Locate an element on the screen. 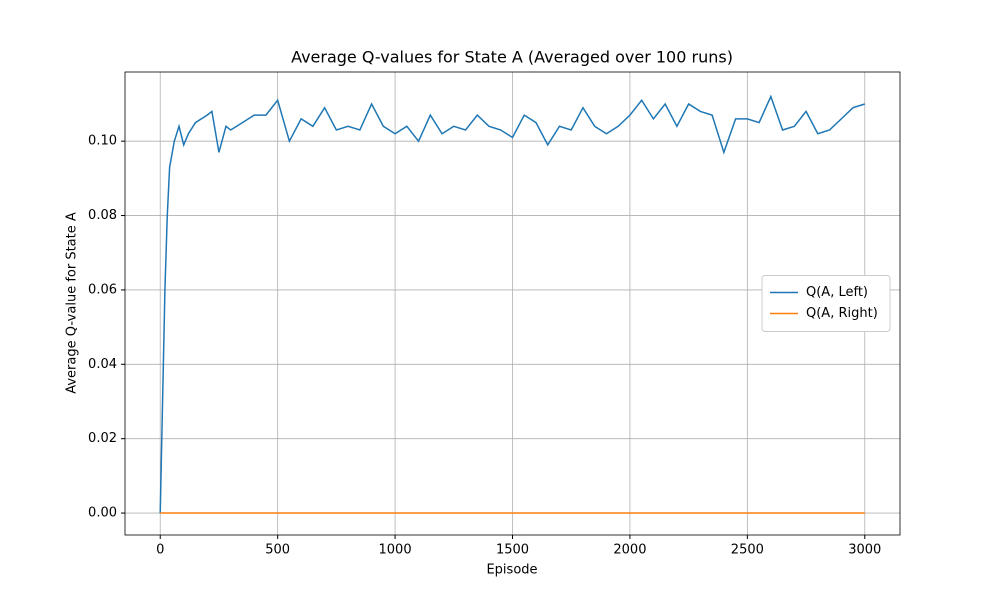 This screenshot has width=1000, height=600. y-tick-label: 0.04 is located at coordinates (102, 364).